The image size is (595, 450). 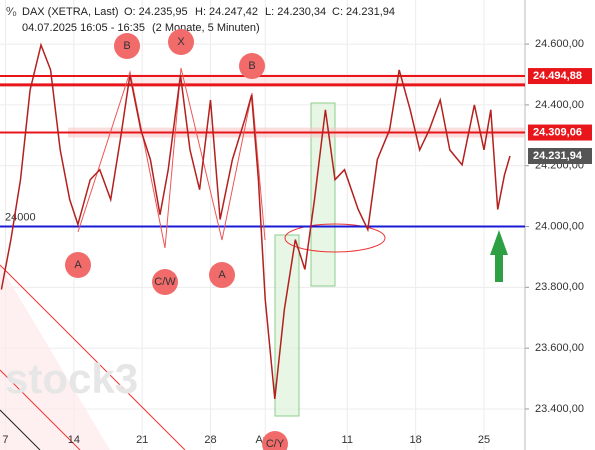 I want to click on y-tick-label: 23.800,00, so click(x=559, y=287).